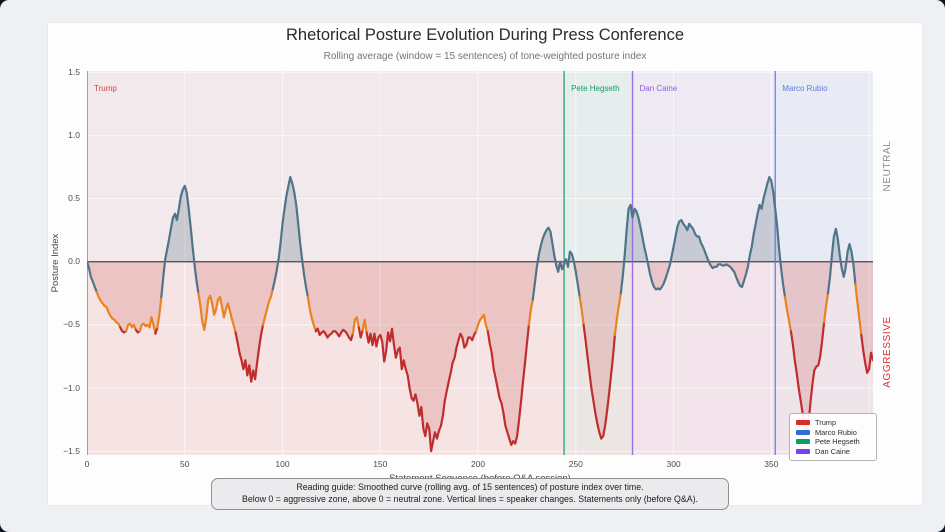 The height and width of the screenshot is (532, 945). What do you see at coordinates (887, 352) in the screenshot?
I see `aggressive-zone-label: AGGRESSIVE` at bounding box center [887, 352].